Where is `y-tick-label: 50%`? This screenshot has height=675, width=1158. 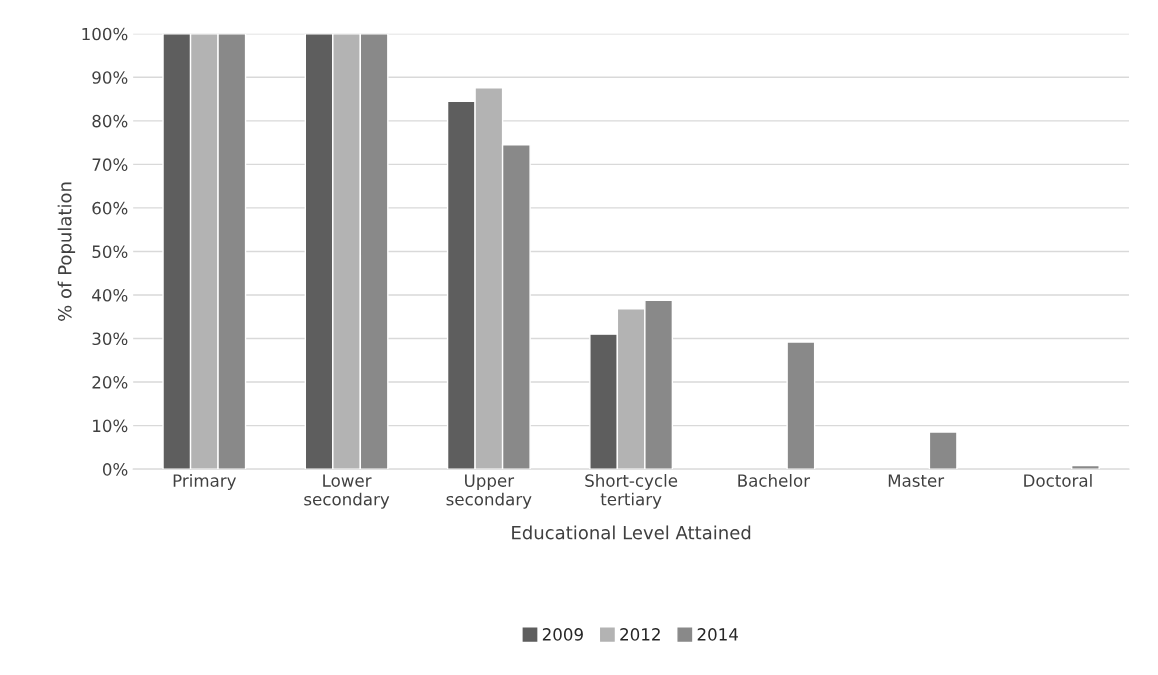 y-tick-label: 50% is located at coordinates (110, 252).